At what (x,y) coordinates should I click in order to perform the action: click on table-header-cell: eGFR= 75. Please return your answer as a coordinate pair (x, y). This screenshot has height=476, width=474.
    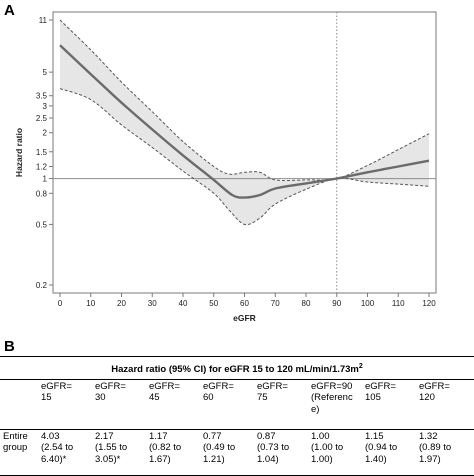
    Looking at the image, I should click on (281, 404).